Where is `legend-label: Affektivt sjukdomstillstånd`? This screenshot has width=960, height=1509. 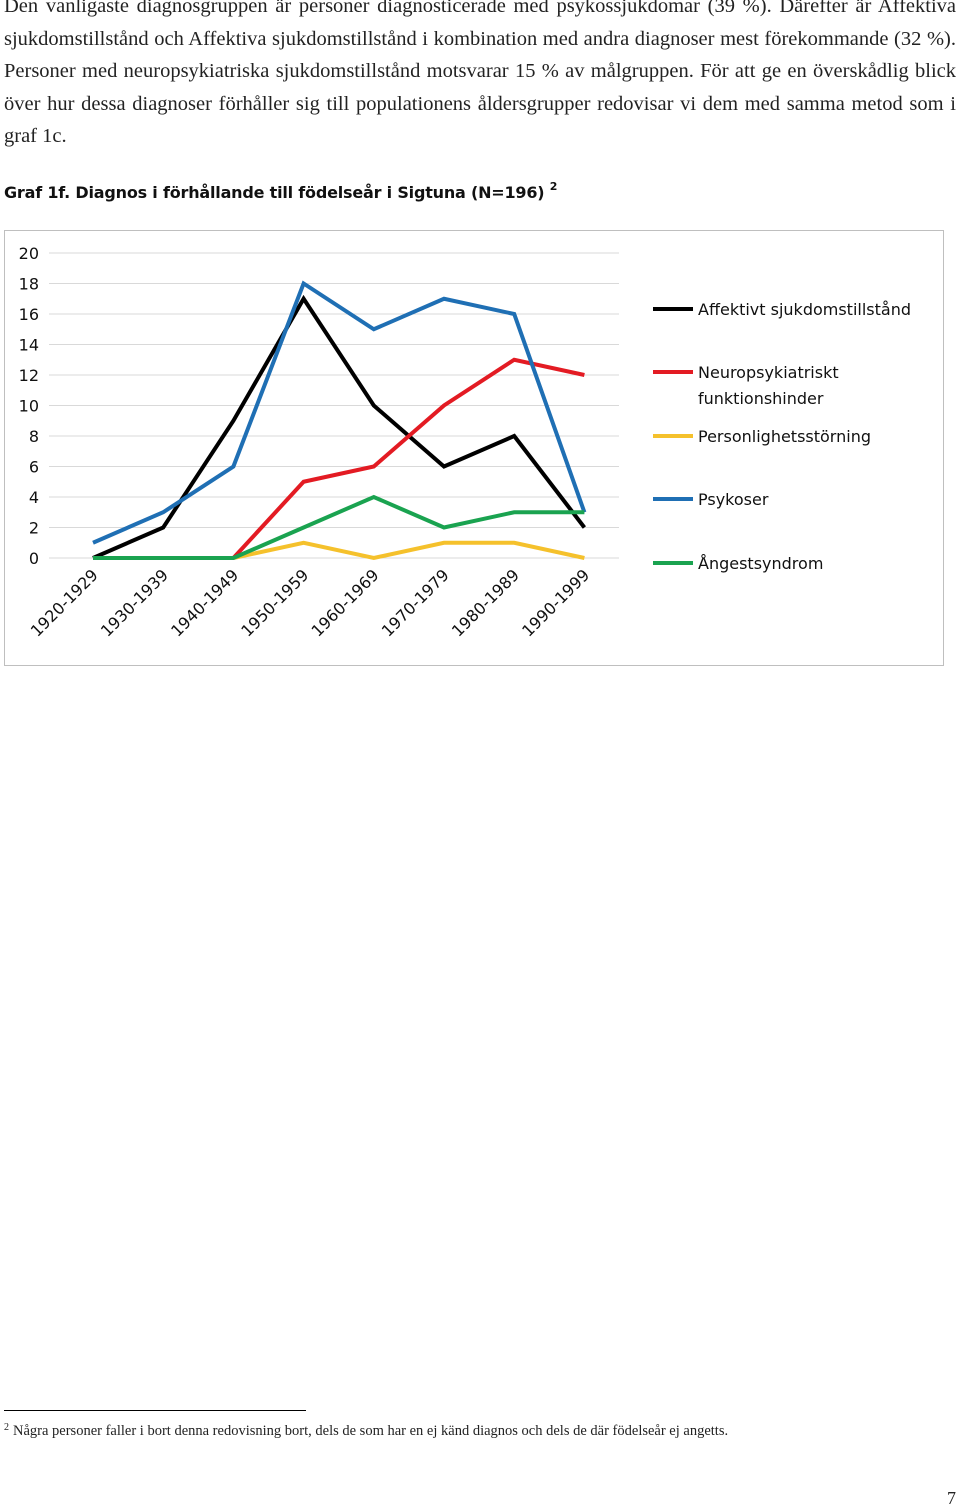
legend-label: Affektivt sjukdomstillstånd is located at coordinates (804, 309).